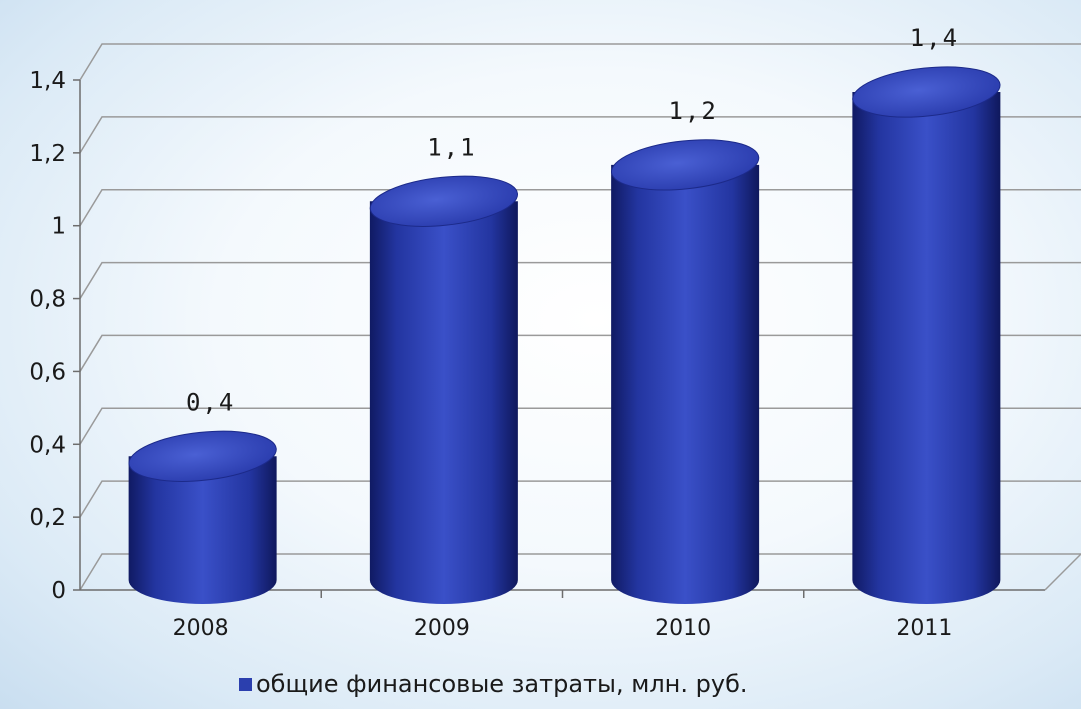 This screenshot has height=709, width=1081. What do you see at coordinates (1062, 572) in the screenshot?
I see `floor-edge` at bounding box center [1062, 572].